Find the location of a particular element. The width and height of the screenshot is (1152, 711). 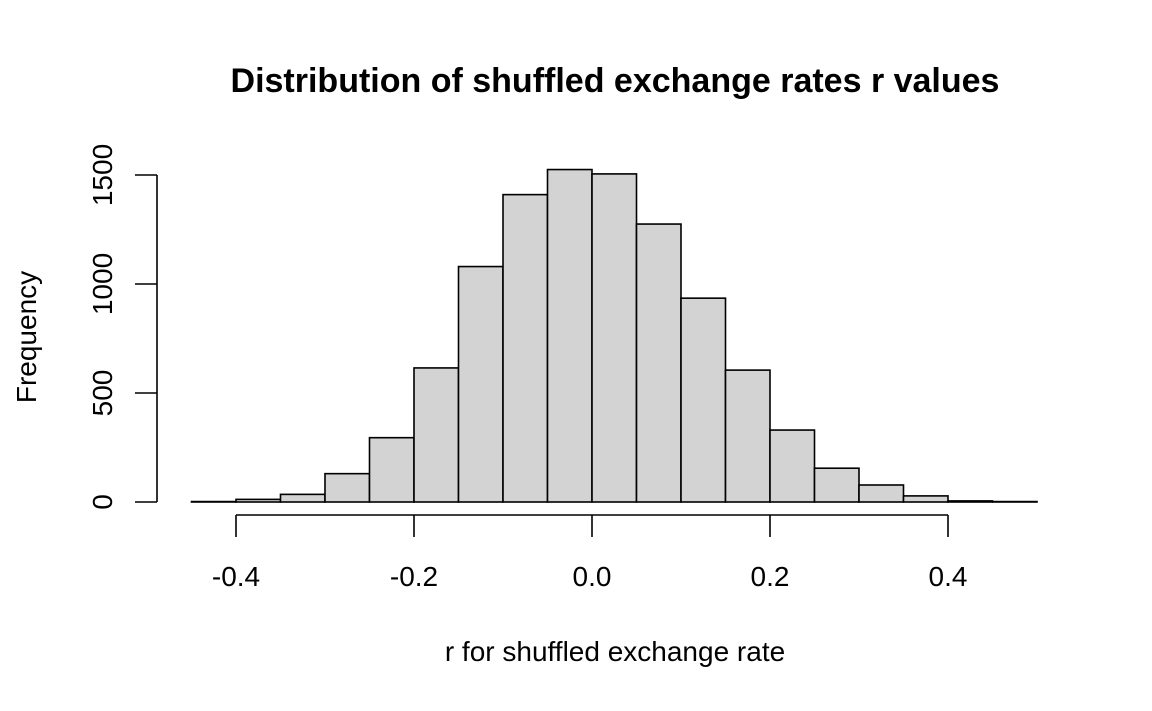

y-tick-label: 1500 is located at coordinates (102, 175).